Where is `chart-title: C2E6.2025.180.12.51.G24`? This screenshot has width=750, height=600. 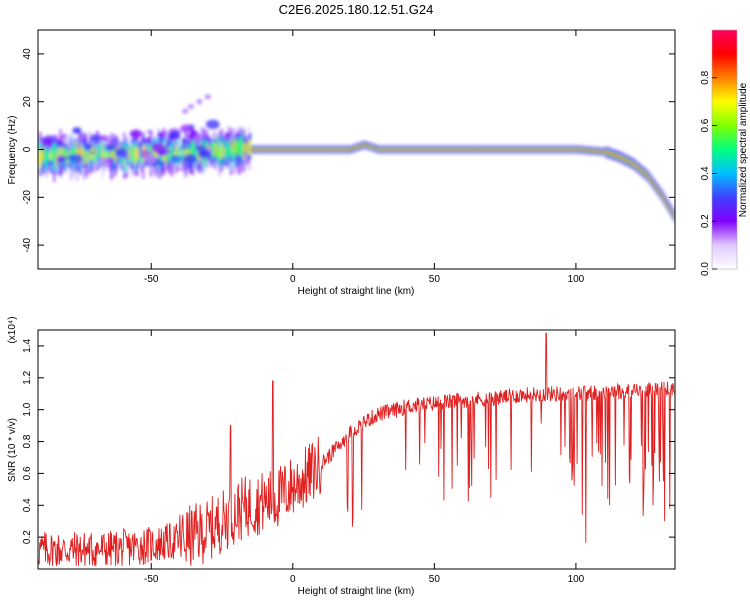 chart-title: C2E6.2025.180.12.51.G24 is located at coordinates (356, 9).